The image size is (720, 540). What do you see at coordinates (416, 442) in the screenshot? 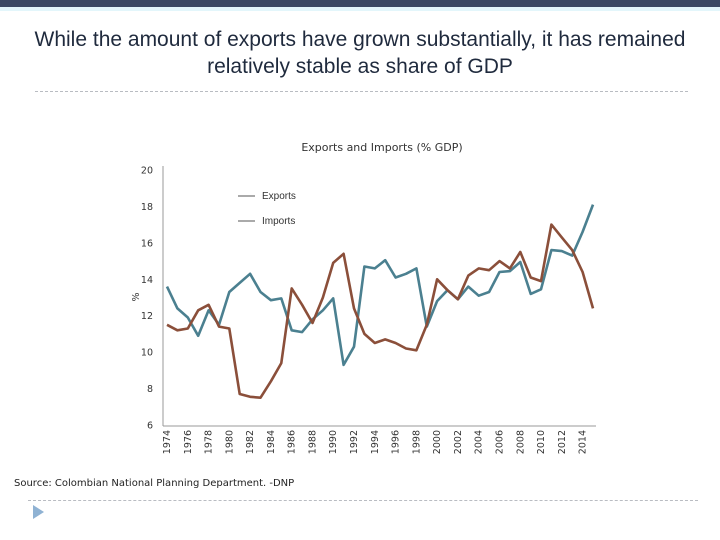
I see `x-tick-label: 1998` at bounding box center [416, 442].